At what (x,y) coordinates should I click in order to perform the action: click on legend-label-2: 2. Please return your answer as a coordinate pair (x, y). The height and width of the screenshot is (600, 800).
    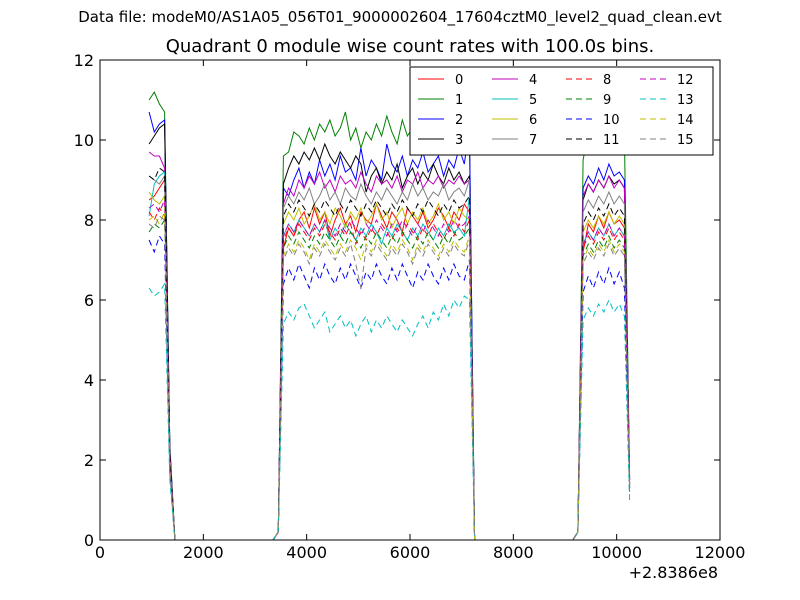
    Looking at the image, I should click on (459, 120).